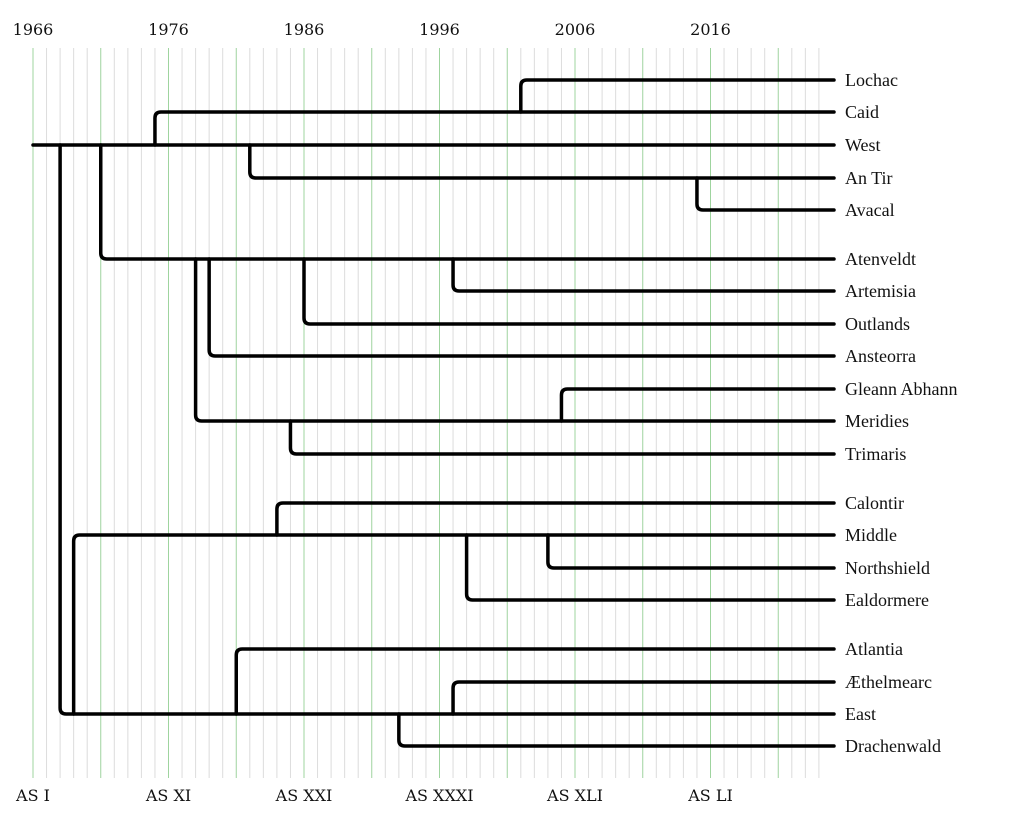 The image size is (1024, 829). I want to click on as-year-tick-label: AS I, so click(32, 795).